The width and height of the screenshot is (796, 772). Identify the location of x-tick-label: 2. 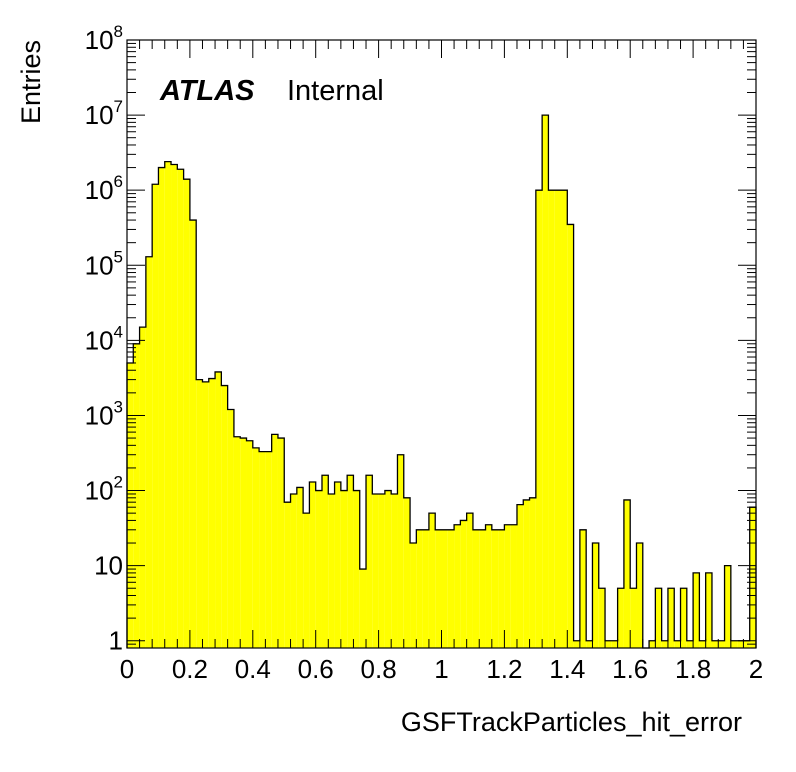
(756, 669).